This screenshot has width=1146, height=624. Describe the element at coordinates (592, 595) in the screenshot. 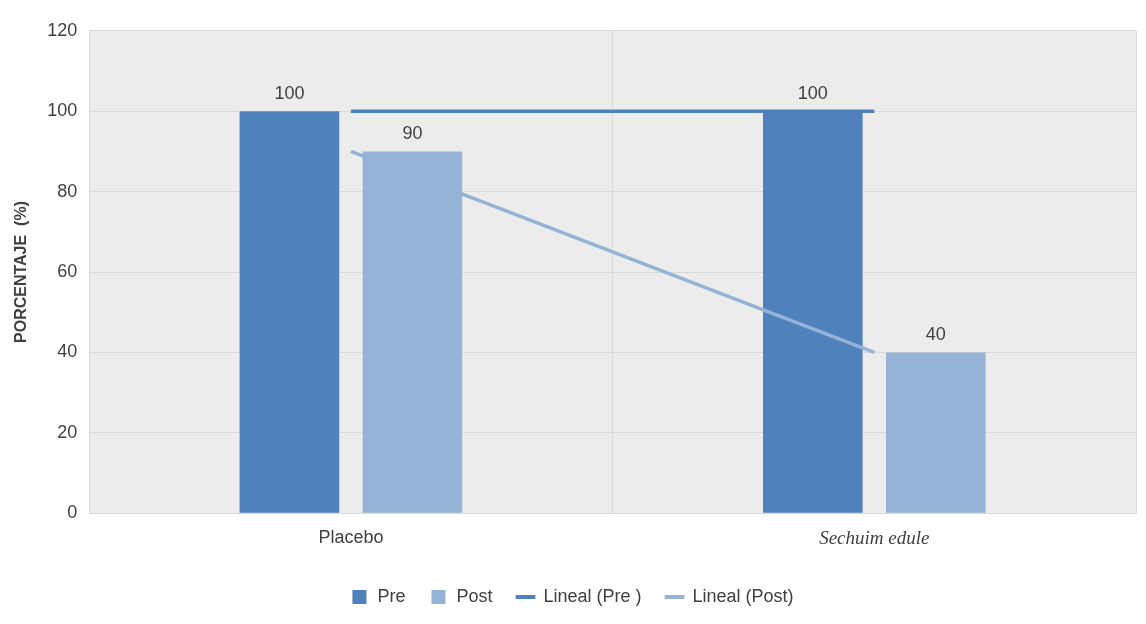

I see `legend-label: Lineal (Pre )` at that location.